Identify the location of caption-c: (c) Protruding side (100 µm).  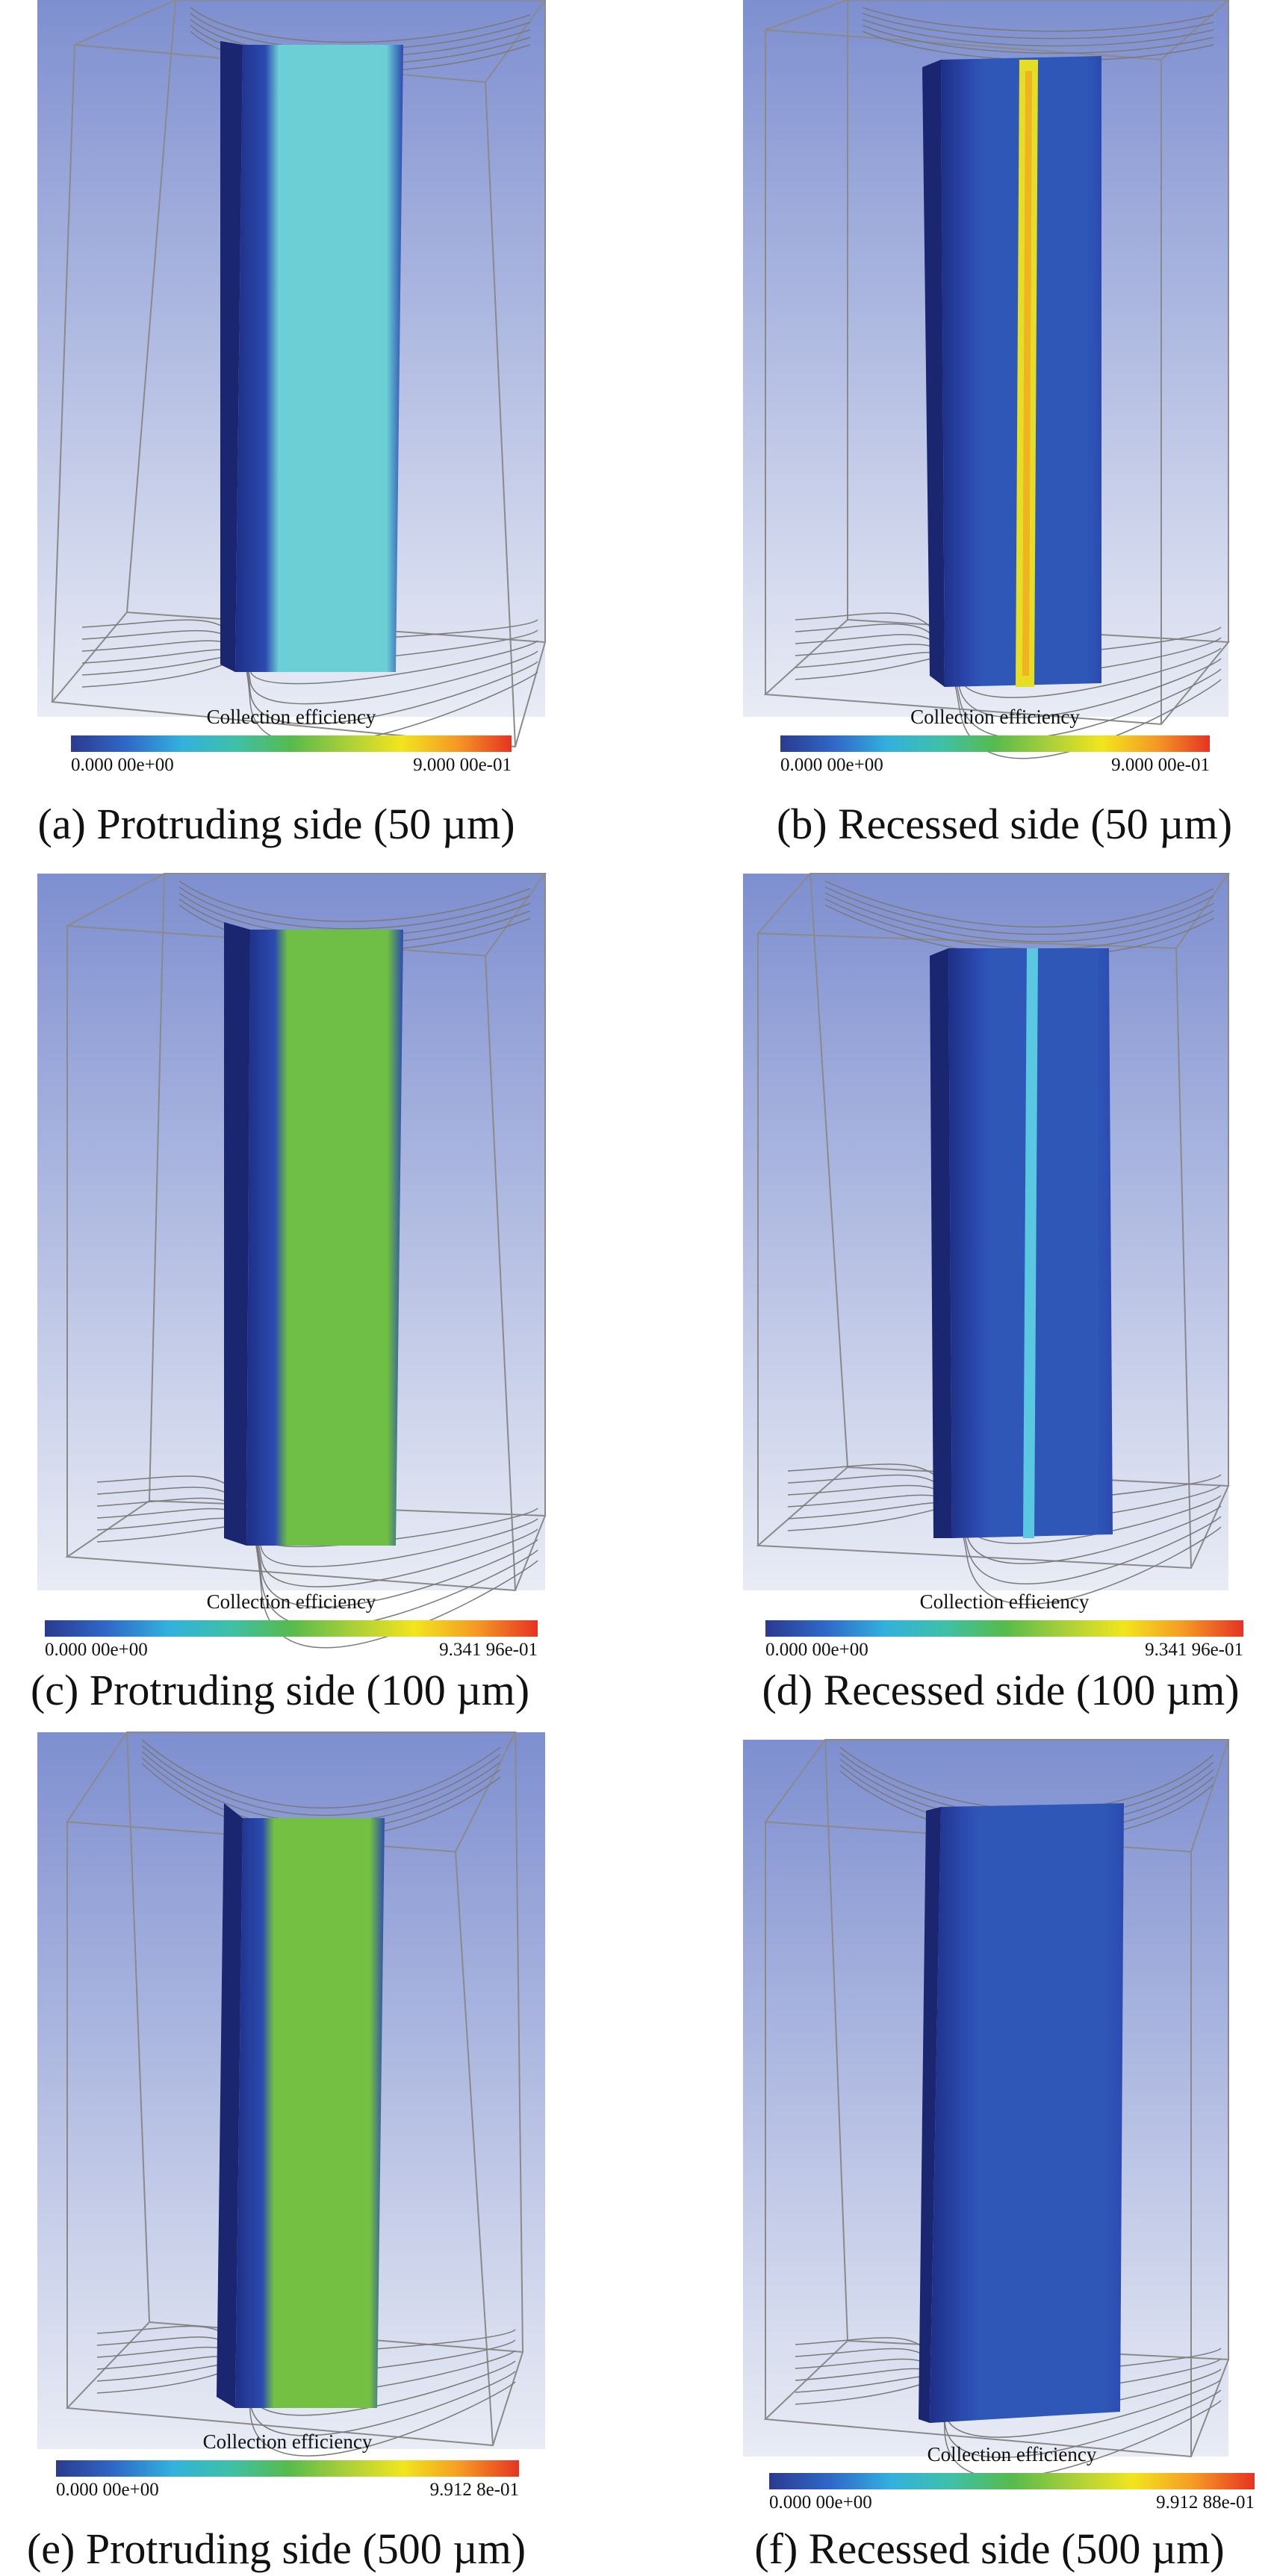
(280, 1690).